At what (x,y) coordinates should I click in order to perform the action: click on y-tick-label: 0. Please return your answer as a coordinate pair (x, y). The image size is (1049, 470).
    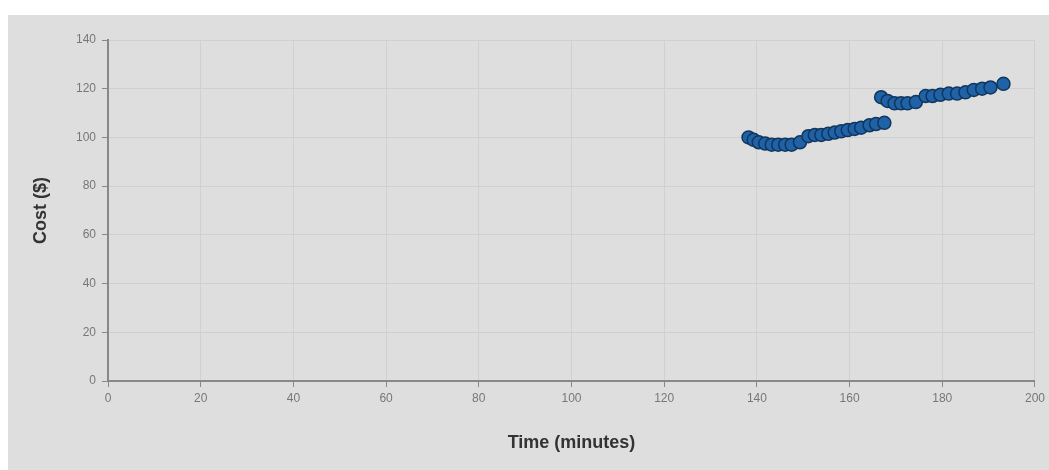
    Looking at the image, I should click on (93, 380).